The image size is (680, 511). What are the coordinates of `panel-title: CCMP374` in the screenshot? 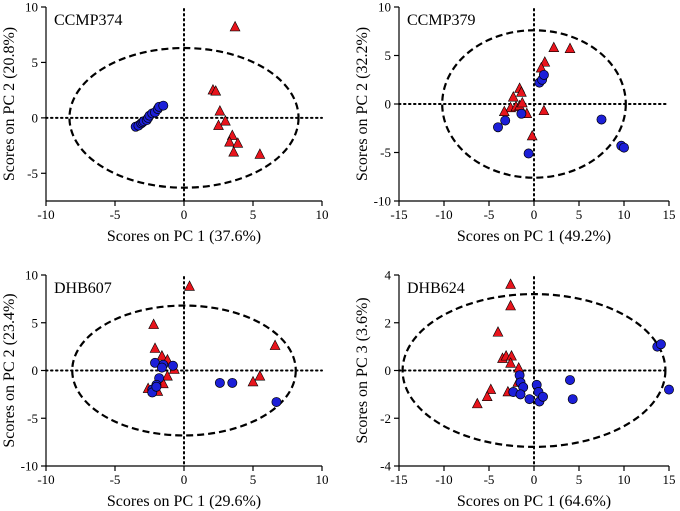 It's located at (88, 20).